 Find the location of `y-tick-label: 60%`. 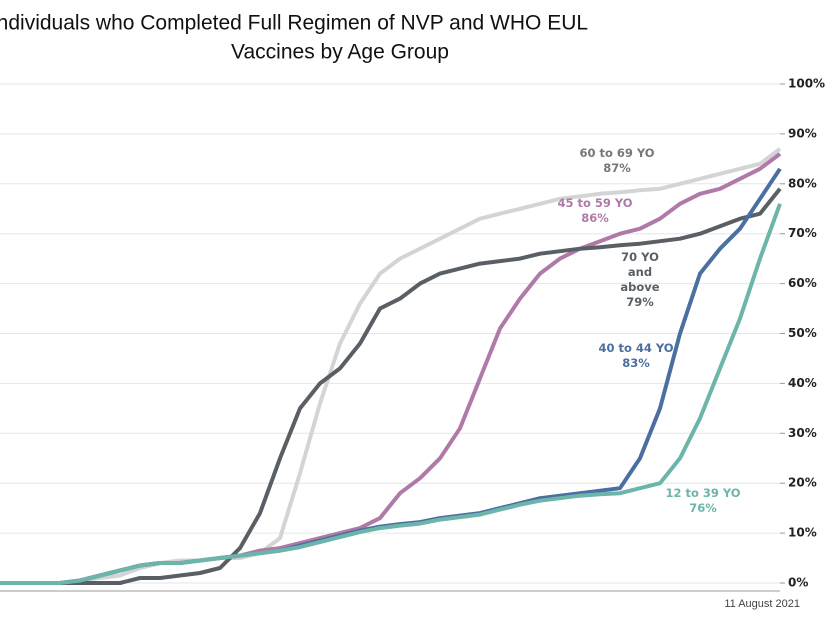

y-tick-label: 60% is located at coordinates (802, 283).